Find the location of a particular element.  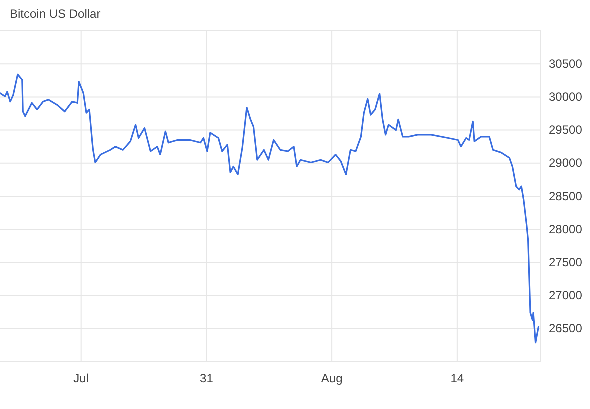

y-tick-label: 29000 is located at coordinates (566, 163).